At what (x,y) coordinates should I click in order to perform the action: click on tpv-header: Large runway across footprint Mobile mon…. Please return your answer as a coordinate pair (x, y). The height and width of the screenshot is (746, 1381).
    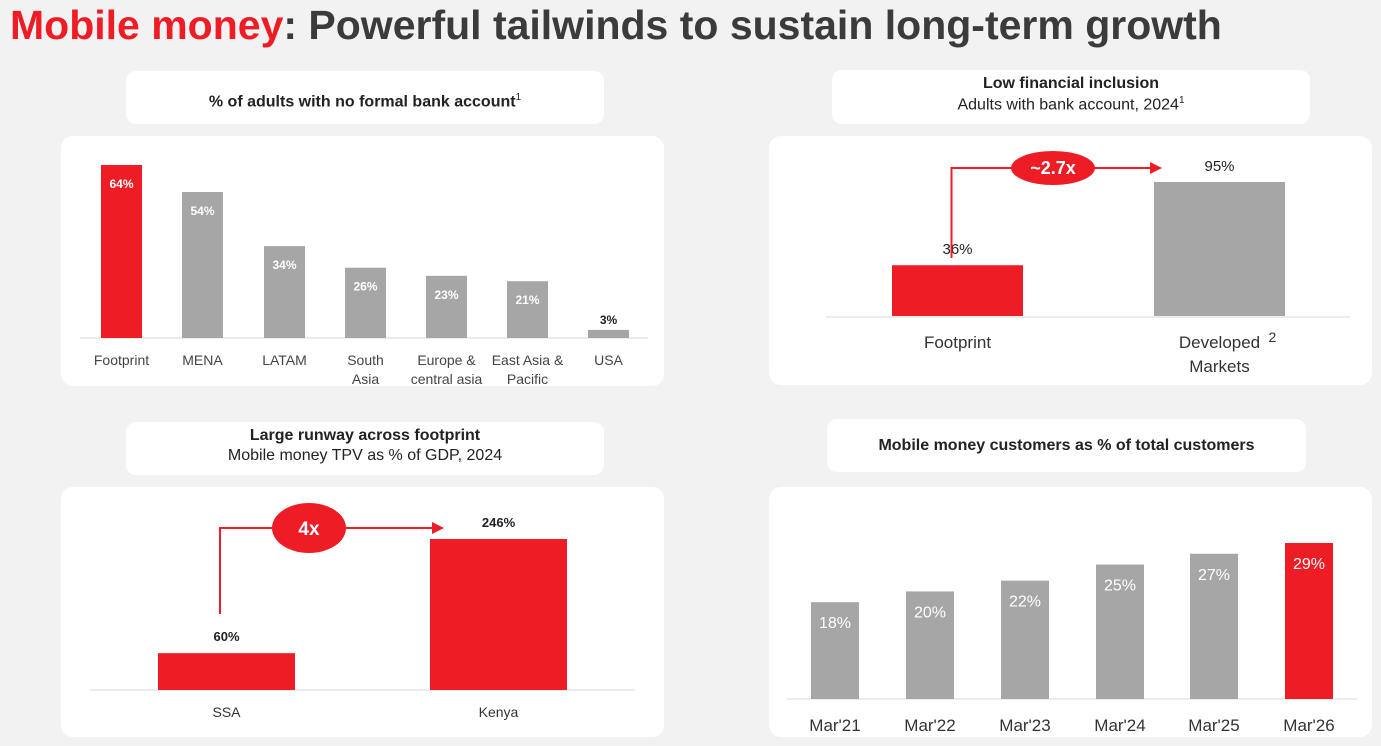
    Looking at the image, I should click on (365, 448).